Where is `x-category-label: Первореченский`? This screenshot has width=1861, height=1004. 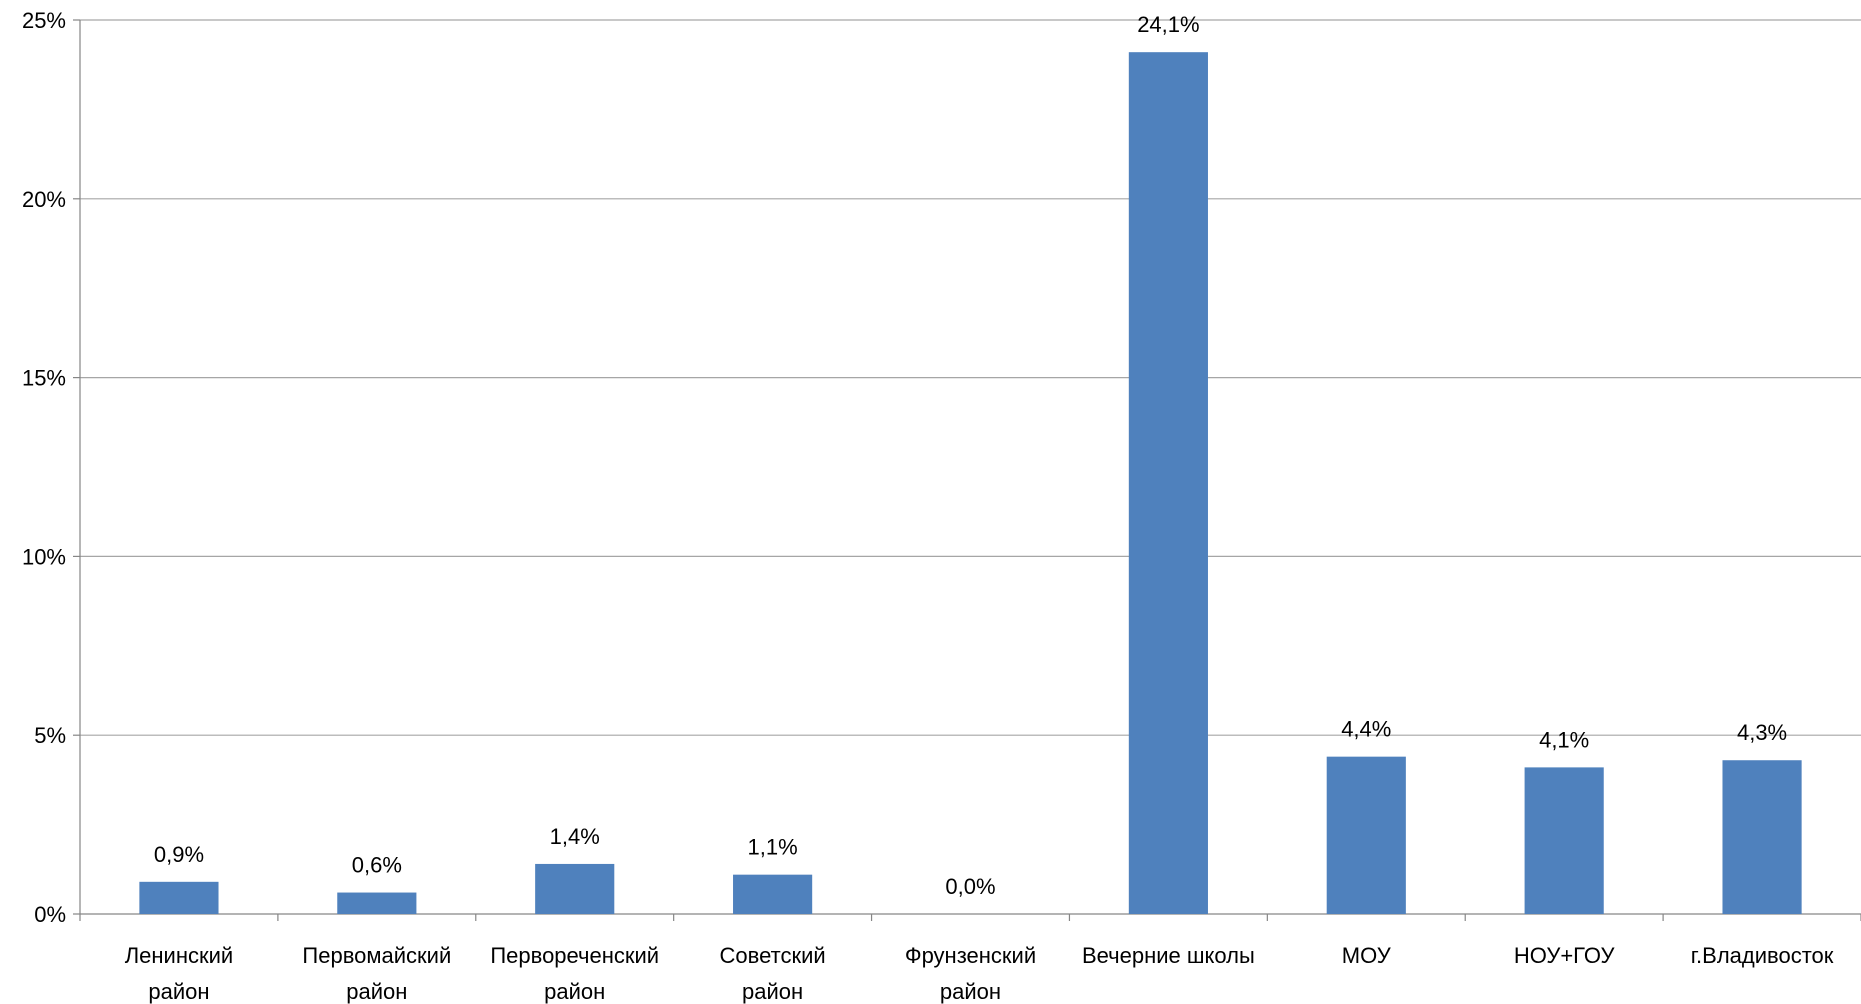 x-category-label: Первореченский is located at coordinates (574, 955).